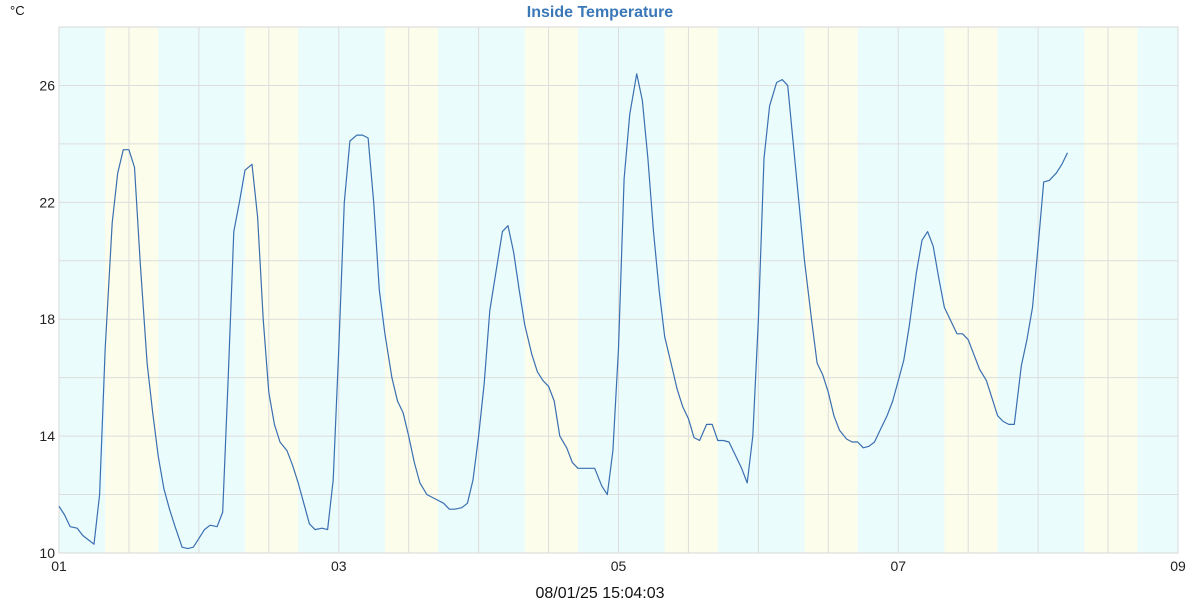  Describe the element at coordinates (599, 592) in the screenshot. I see `timestamp-footer: 08/01/25 15:04:03` at that location.